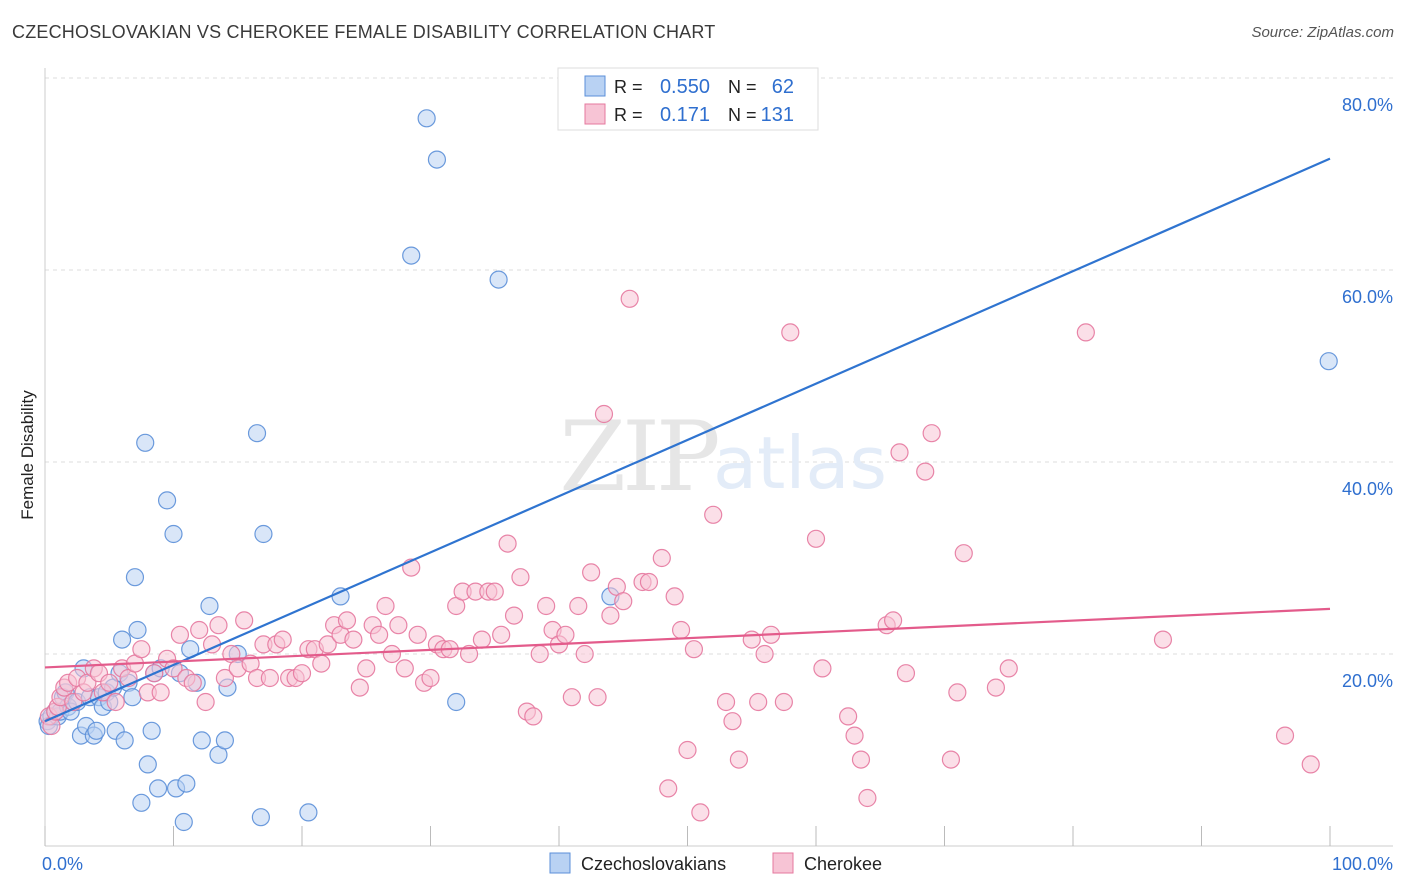 Image resolution: width=1406 pixels, height=892 pixels. Describe the element at coordinates (653, 864) in the screenshot. I see `bottom-legend-label: Czechoslovakians` at that location.